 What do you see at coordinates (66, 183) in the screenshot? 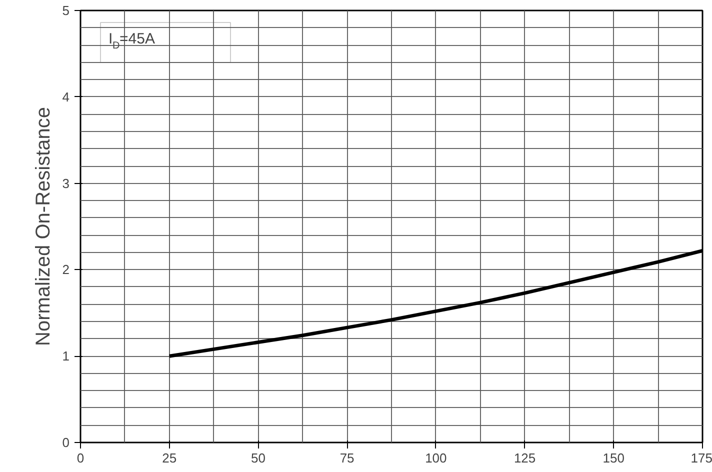
I see `y-tick-label: 3` at bounding box center [66, 183].